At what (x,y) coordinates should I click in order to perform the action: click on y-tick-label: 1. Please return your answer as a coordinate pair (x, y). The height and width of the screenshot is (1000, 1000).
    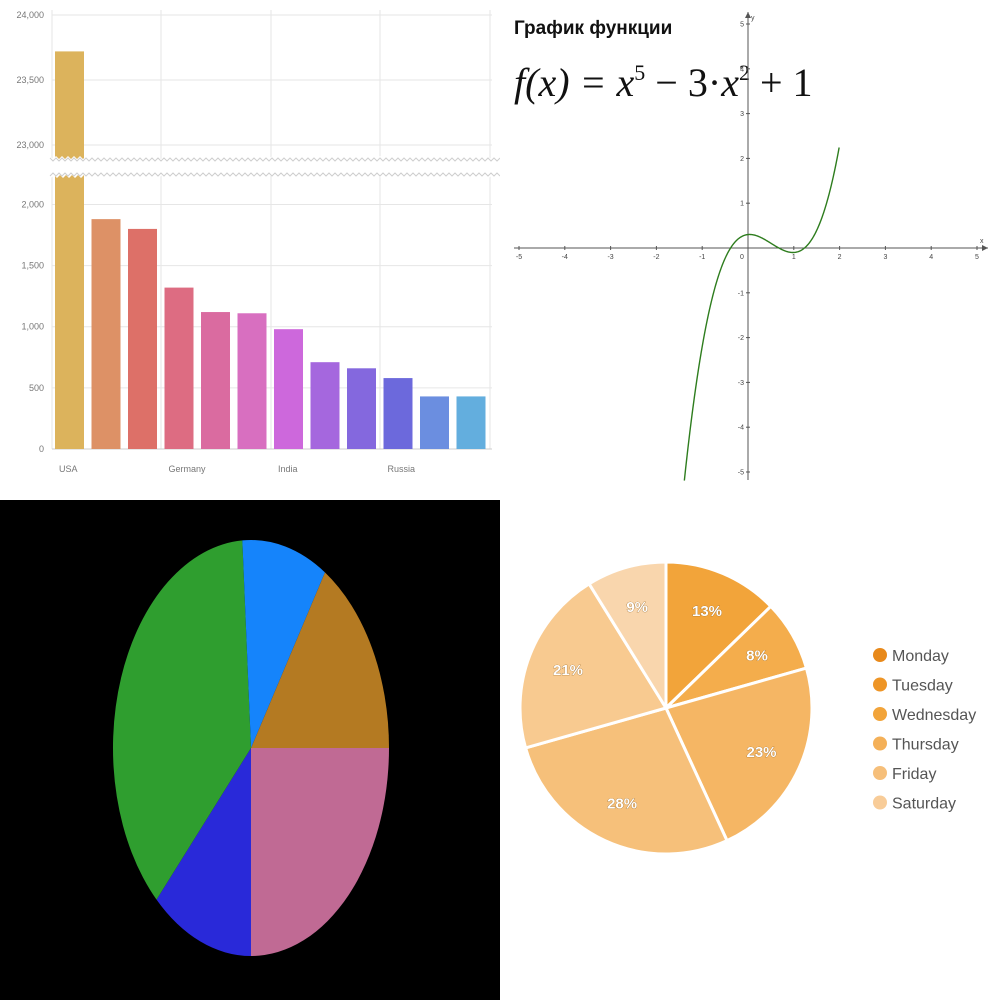
    Looking at the image, I should click on (742, 204).